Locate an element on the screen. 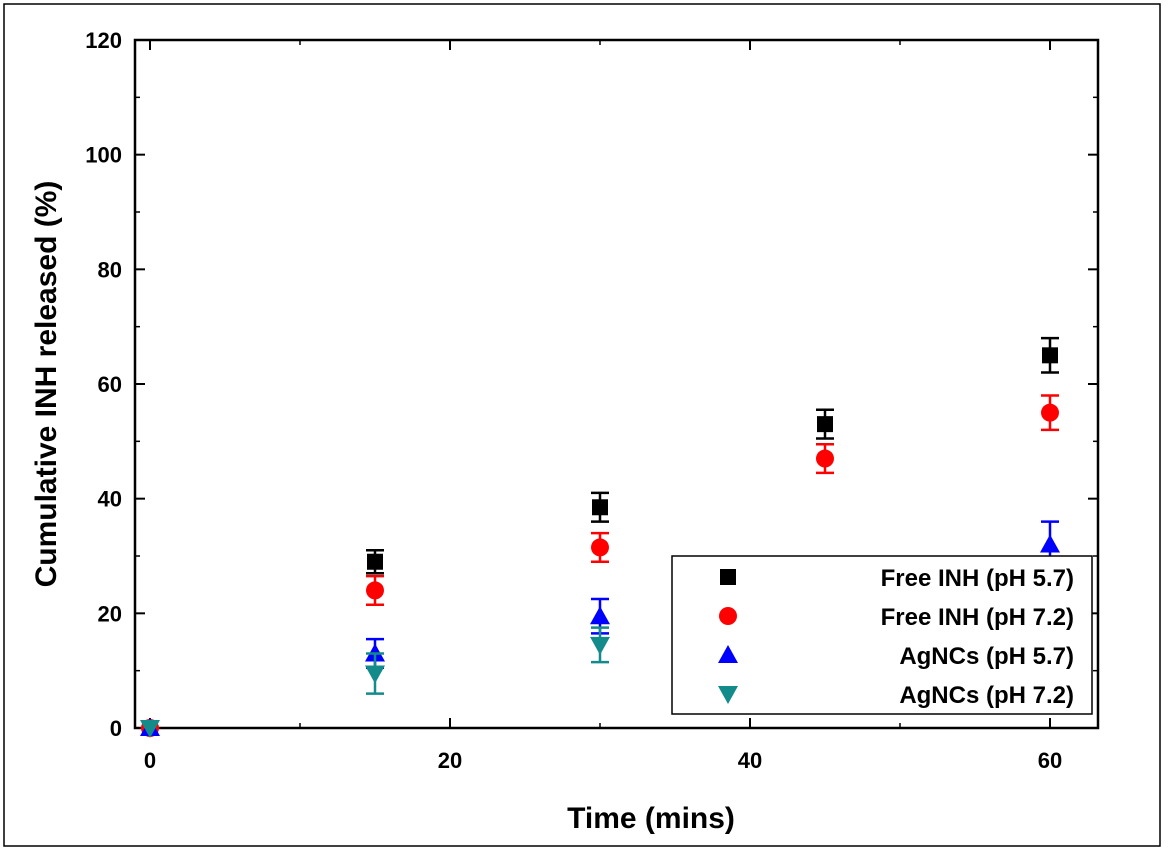 This screenshot has width=1169, height=858. legend-box is located at coordinates (882, 635).